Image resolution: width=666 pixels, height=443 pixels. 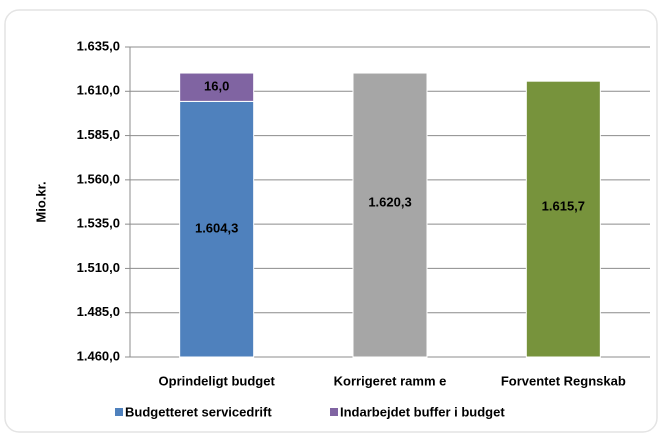 What do you see at coordinates (390, 380) in the screenshot?
I see `x-tick-label: Korrigeret ramm e` at bounding box center [390, 380].